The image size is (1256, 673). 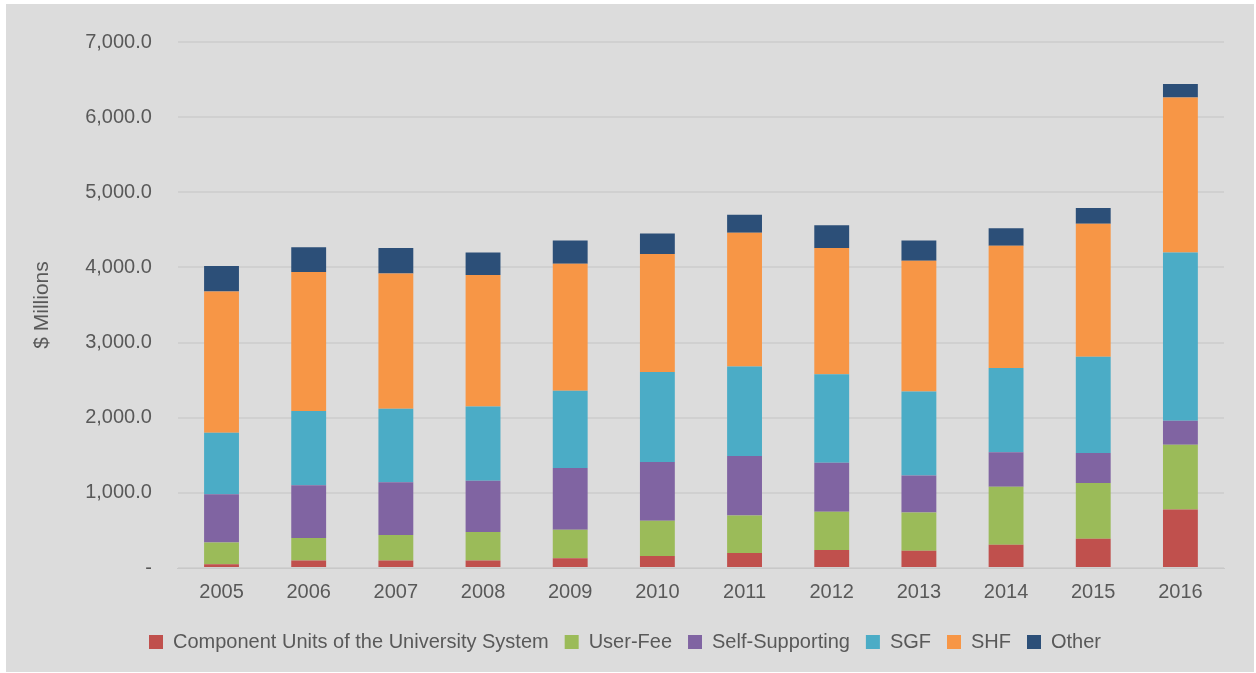 I want to click on x-tick-label: 2011, so click(x=745, y=590).